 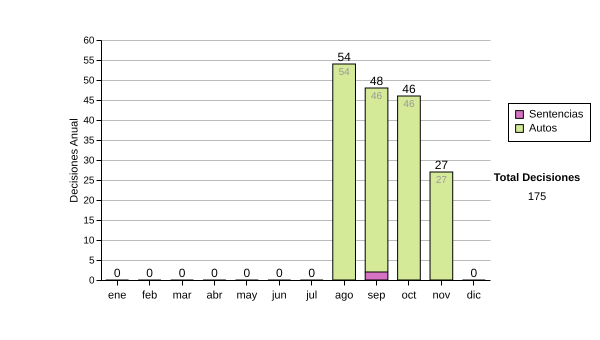 I want to click on x-tick-label: dic, so click(x=474, y=296).